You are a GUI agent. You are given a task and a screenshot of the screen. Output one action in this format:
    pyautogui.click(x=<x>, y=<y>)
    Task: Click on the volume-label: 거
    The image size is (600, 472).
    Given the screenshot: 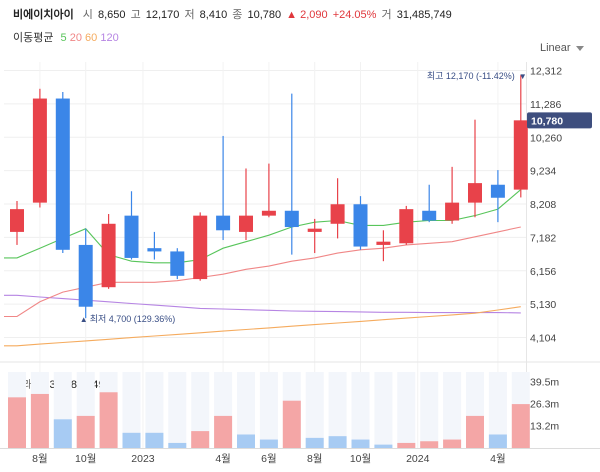 What is the action you would take?
    pyautogui.click(x=386, y=15)
    